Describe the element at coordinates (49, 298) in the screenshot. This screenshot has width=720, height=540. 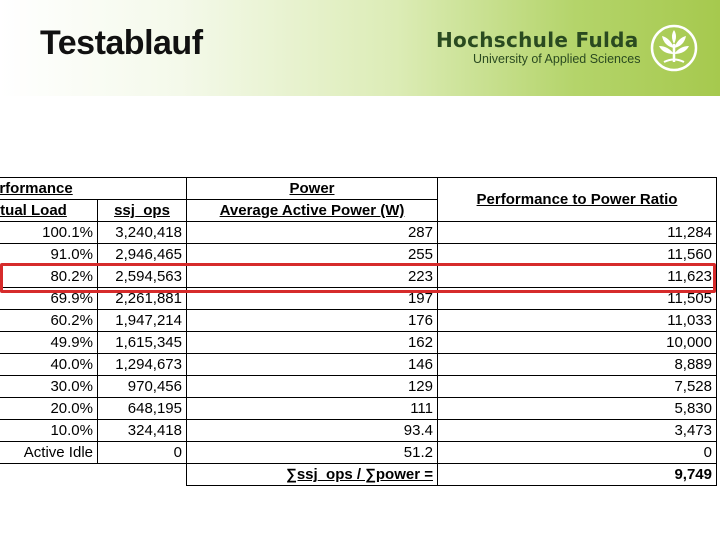
I see `load-cell: 69.9%` at that location.